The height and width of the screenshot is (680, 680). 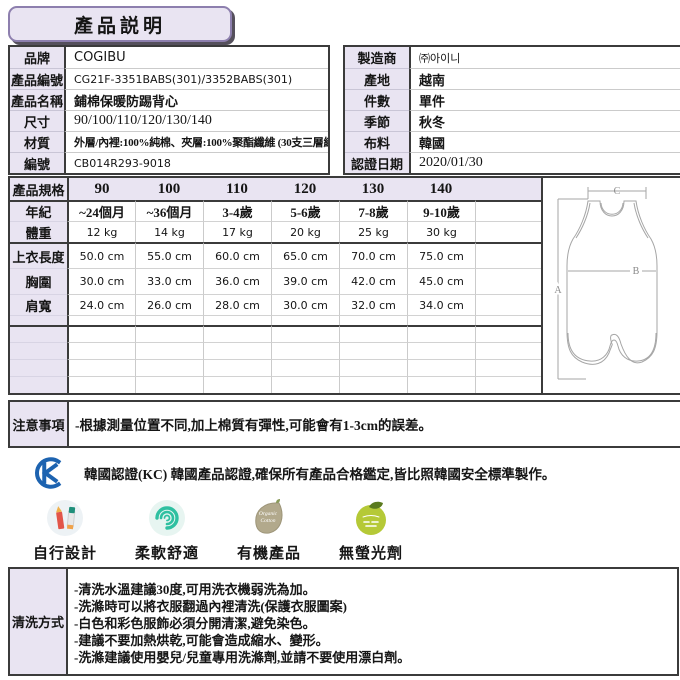 I want to click on origin-value: 越南, so click(x=544, y=78).